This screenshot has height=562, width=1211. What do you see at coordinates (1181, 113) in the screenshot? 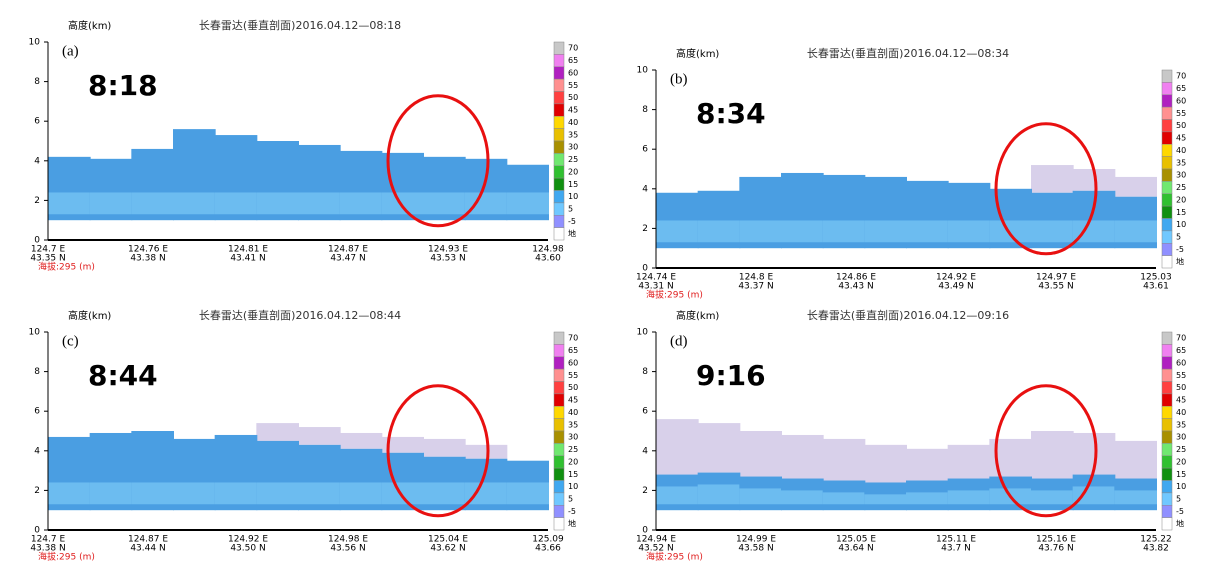
I see `legend-label: 55` at bounding box center [1181, 113].